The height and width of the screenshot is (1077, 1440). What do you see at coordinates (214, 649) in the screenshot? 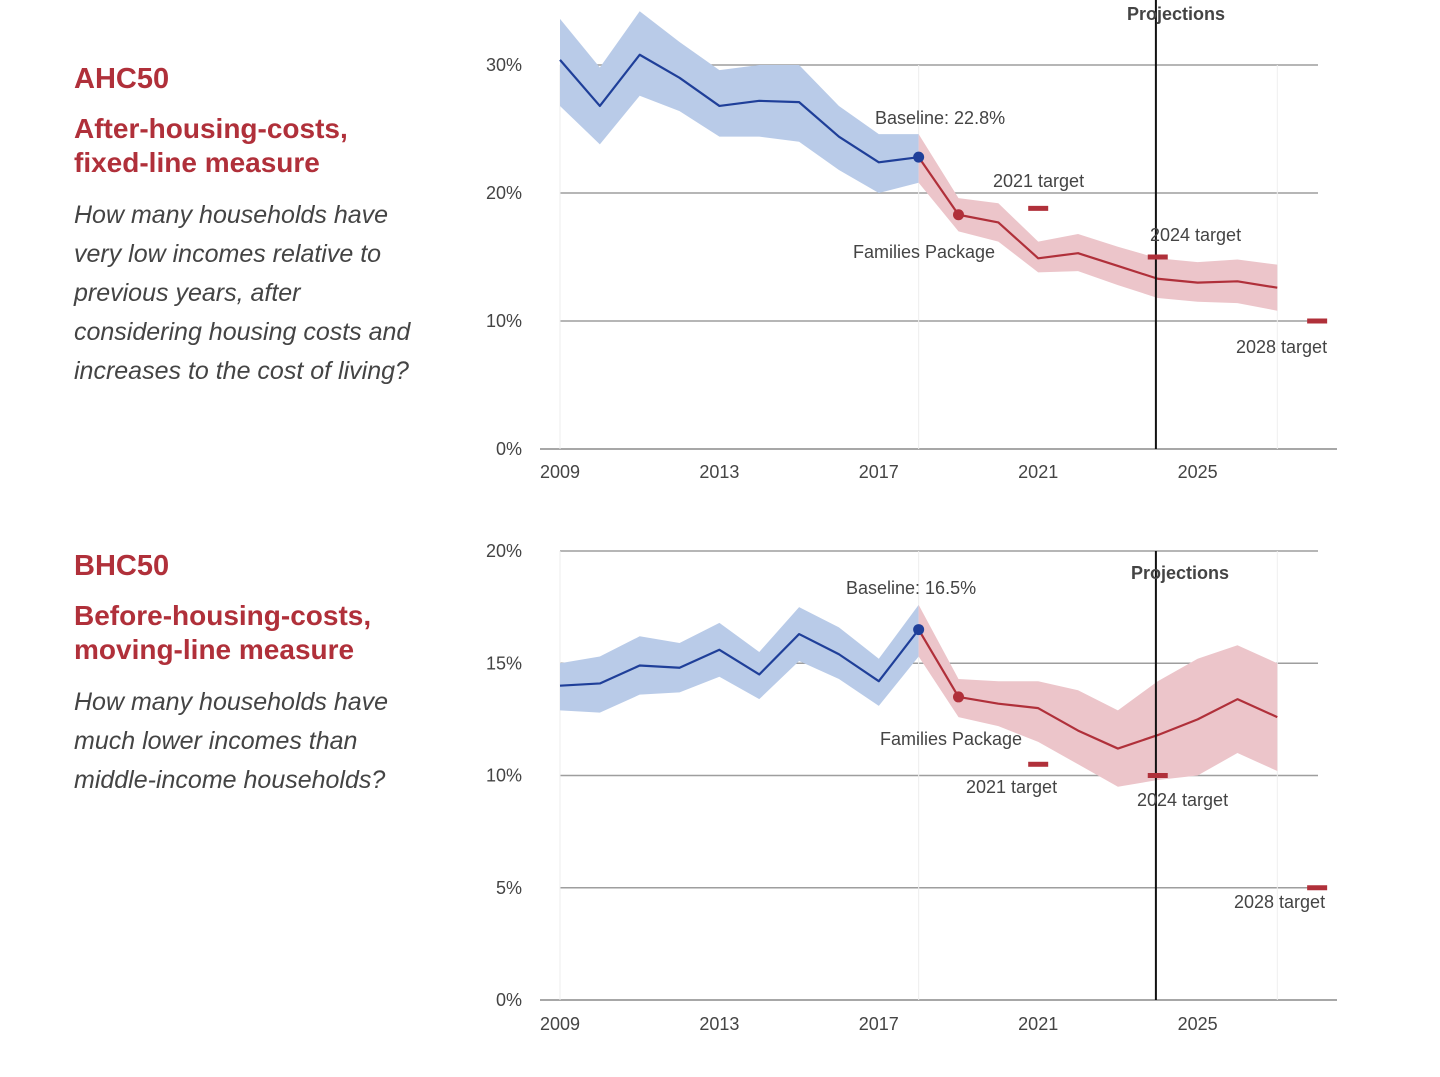
I see `measure-title-line2: moving-line measure` at bounding box center [214, 649].